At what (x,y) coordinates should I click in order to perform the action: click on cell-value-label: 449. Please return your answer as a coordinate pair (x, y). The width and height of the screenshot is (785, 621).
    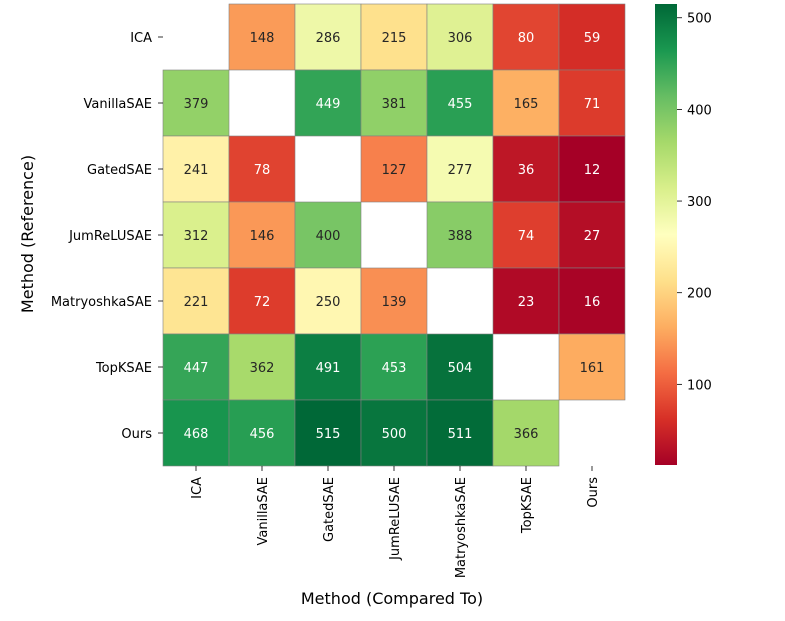
    Looking at the image, I should click on (328, 104).